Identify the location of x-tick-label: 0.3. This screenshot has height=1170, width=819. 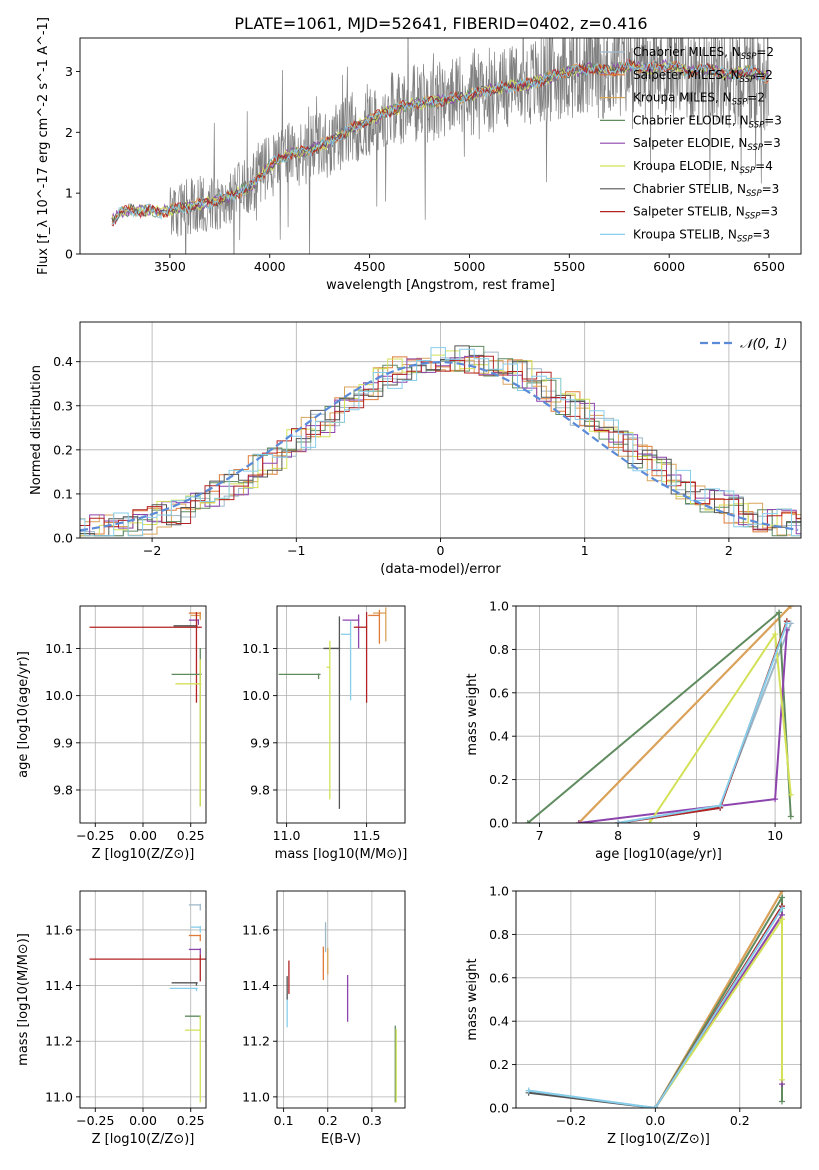
(372, 1120).